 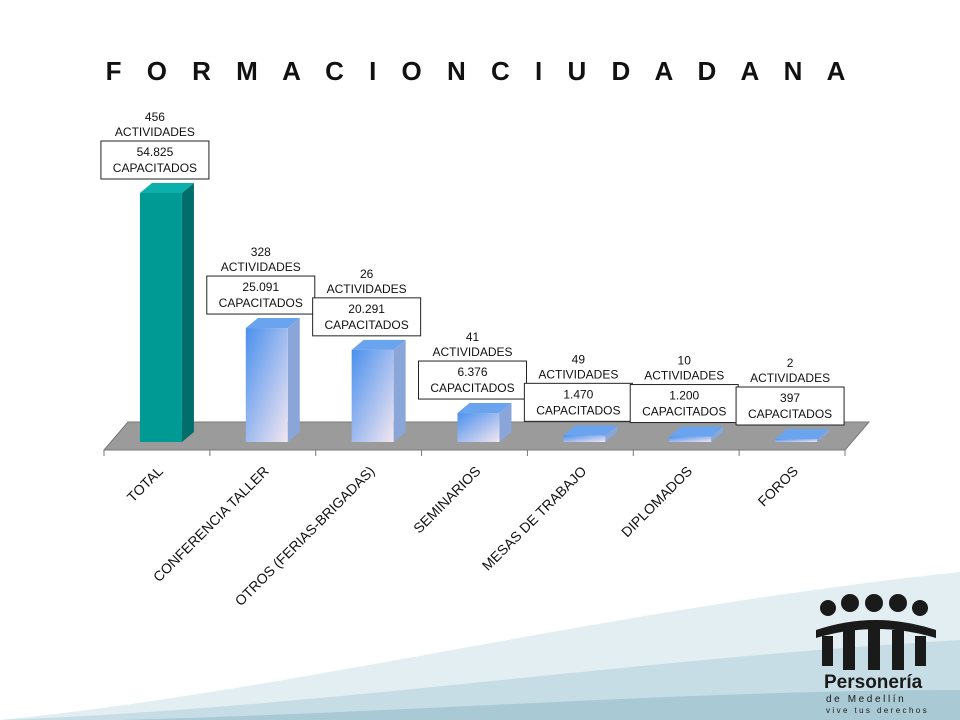 What do you see at coordinates (578, 394) in the screenshot?
I see `capacitados-number: 1.470` at bounding box center [578, 394].